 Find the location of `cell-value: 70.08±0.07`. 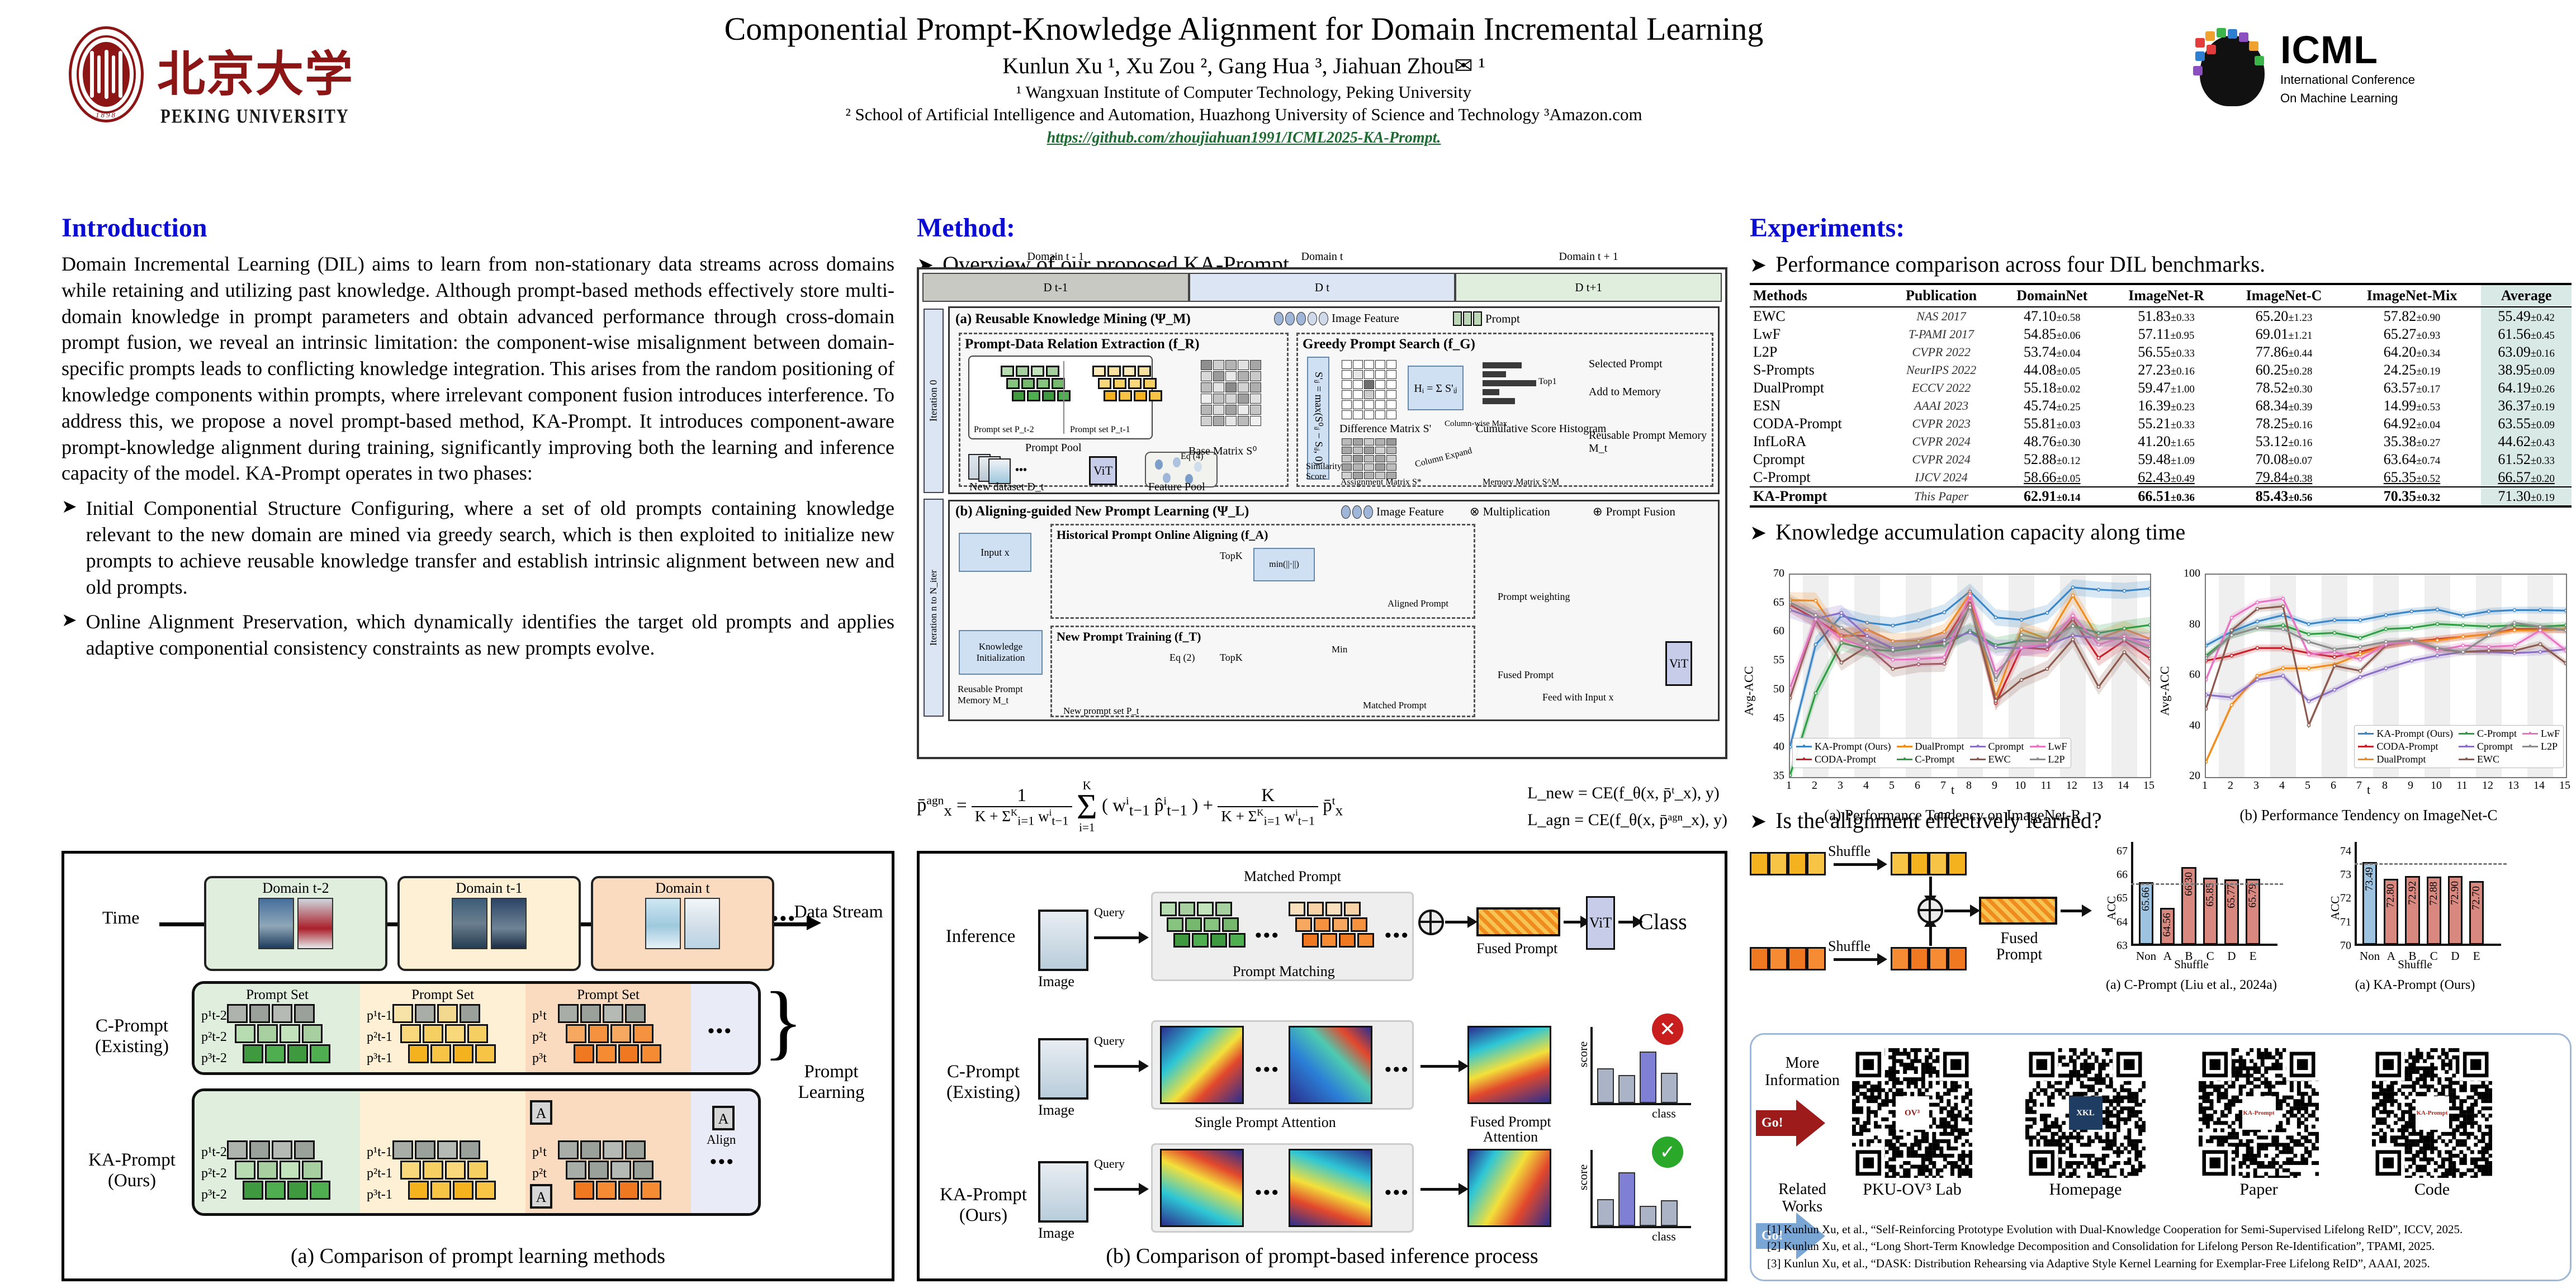

cell-value: 70.08±0.07 is located at coordinates (2284, 459).